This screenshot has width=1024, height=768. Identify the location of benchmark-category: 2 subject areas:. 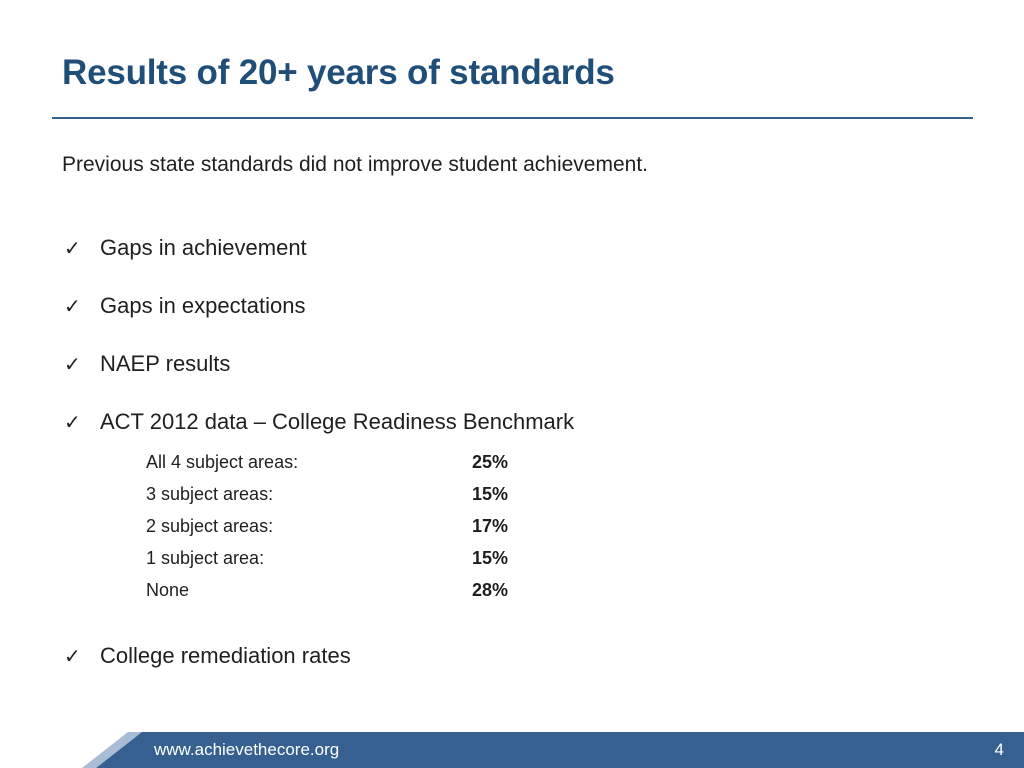
(210, 526).